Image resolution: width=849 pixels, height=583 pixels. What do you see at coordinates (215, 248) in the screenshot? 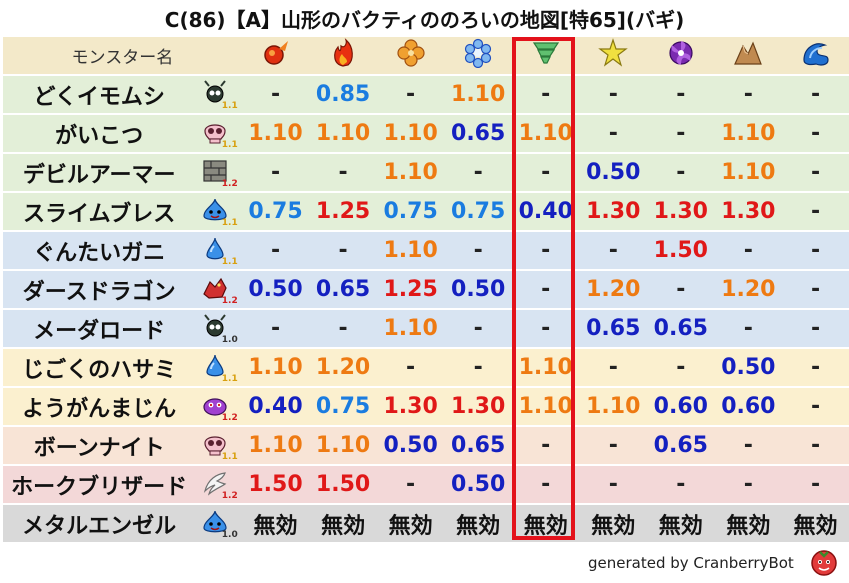
I see `water-drop-icon` at bounding box center [215, 248].